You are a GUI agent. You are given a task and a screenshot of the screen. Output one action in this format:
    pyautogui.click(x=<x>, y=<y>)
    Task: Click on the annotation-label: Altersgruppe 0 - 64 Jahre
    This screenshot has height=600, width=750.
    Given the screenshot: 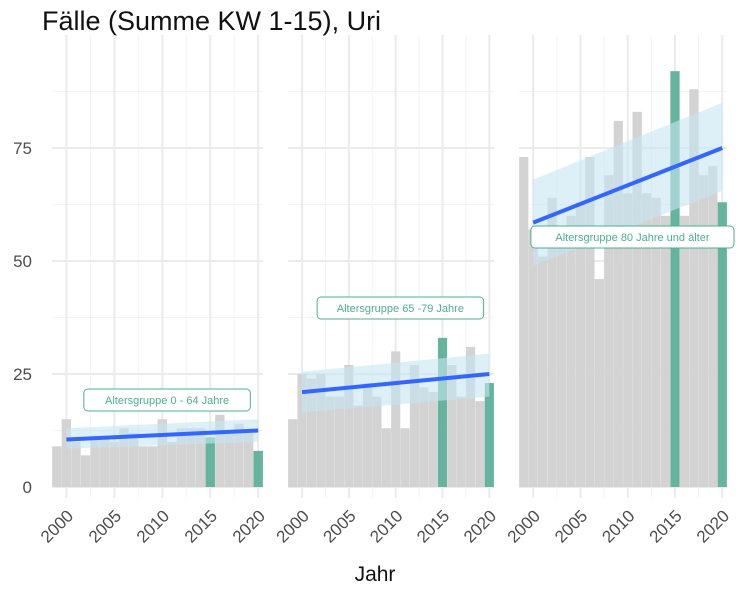 What is the action you would take?
    pyautogui.click(x=167, y=401)
    